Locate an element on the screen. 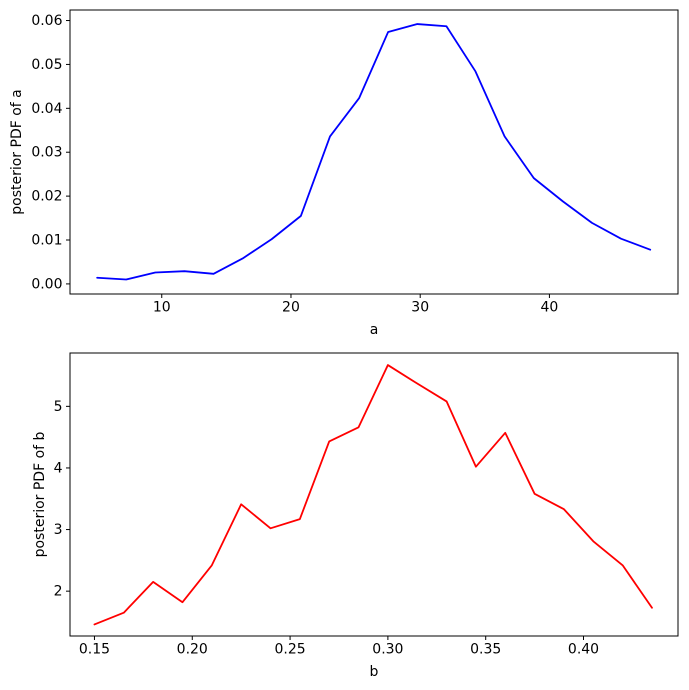 This screenshot has width=689, height=690. y-tick-label: 4 is located at coordinates (58, 468).